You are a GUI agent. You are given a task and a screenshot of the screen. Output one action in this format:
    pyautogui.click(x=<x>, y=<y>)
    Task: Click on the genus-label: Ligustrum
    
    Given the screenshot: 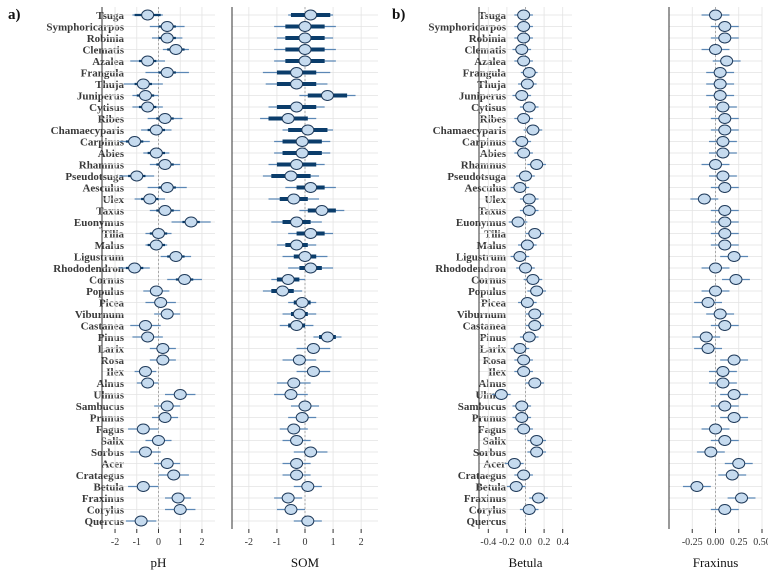 What is the action you would take?
    pyautogui.click(x=99, y=258)
    